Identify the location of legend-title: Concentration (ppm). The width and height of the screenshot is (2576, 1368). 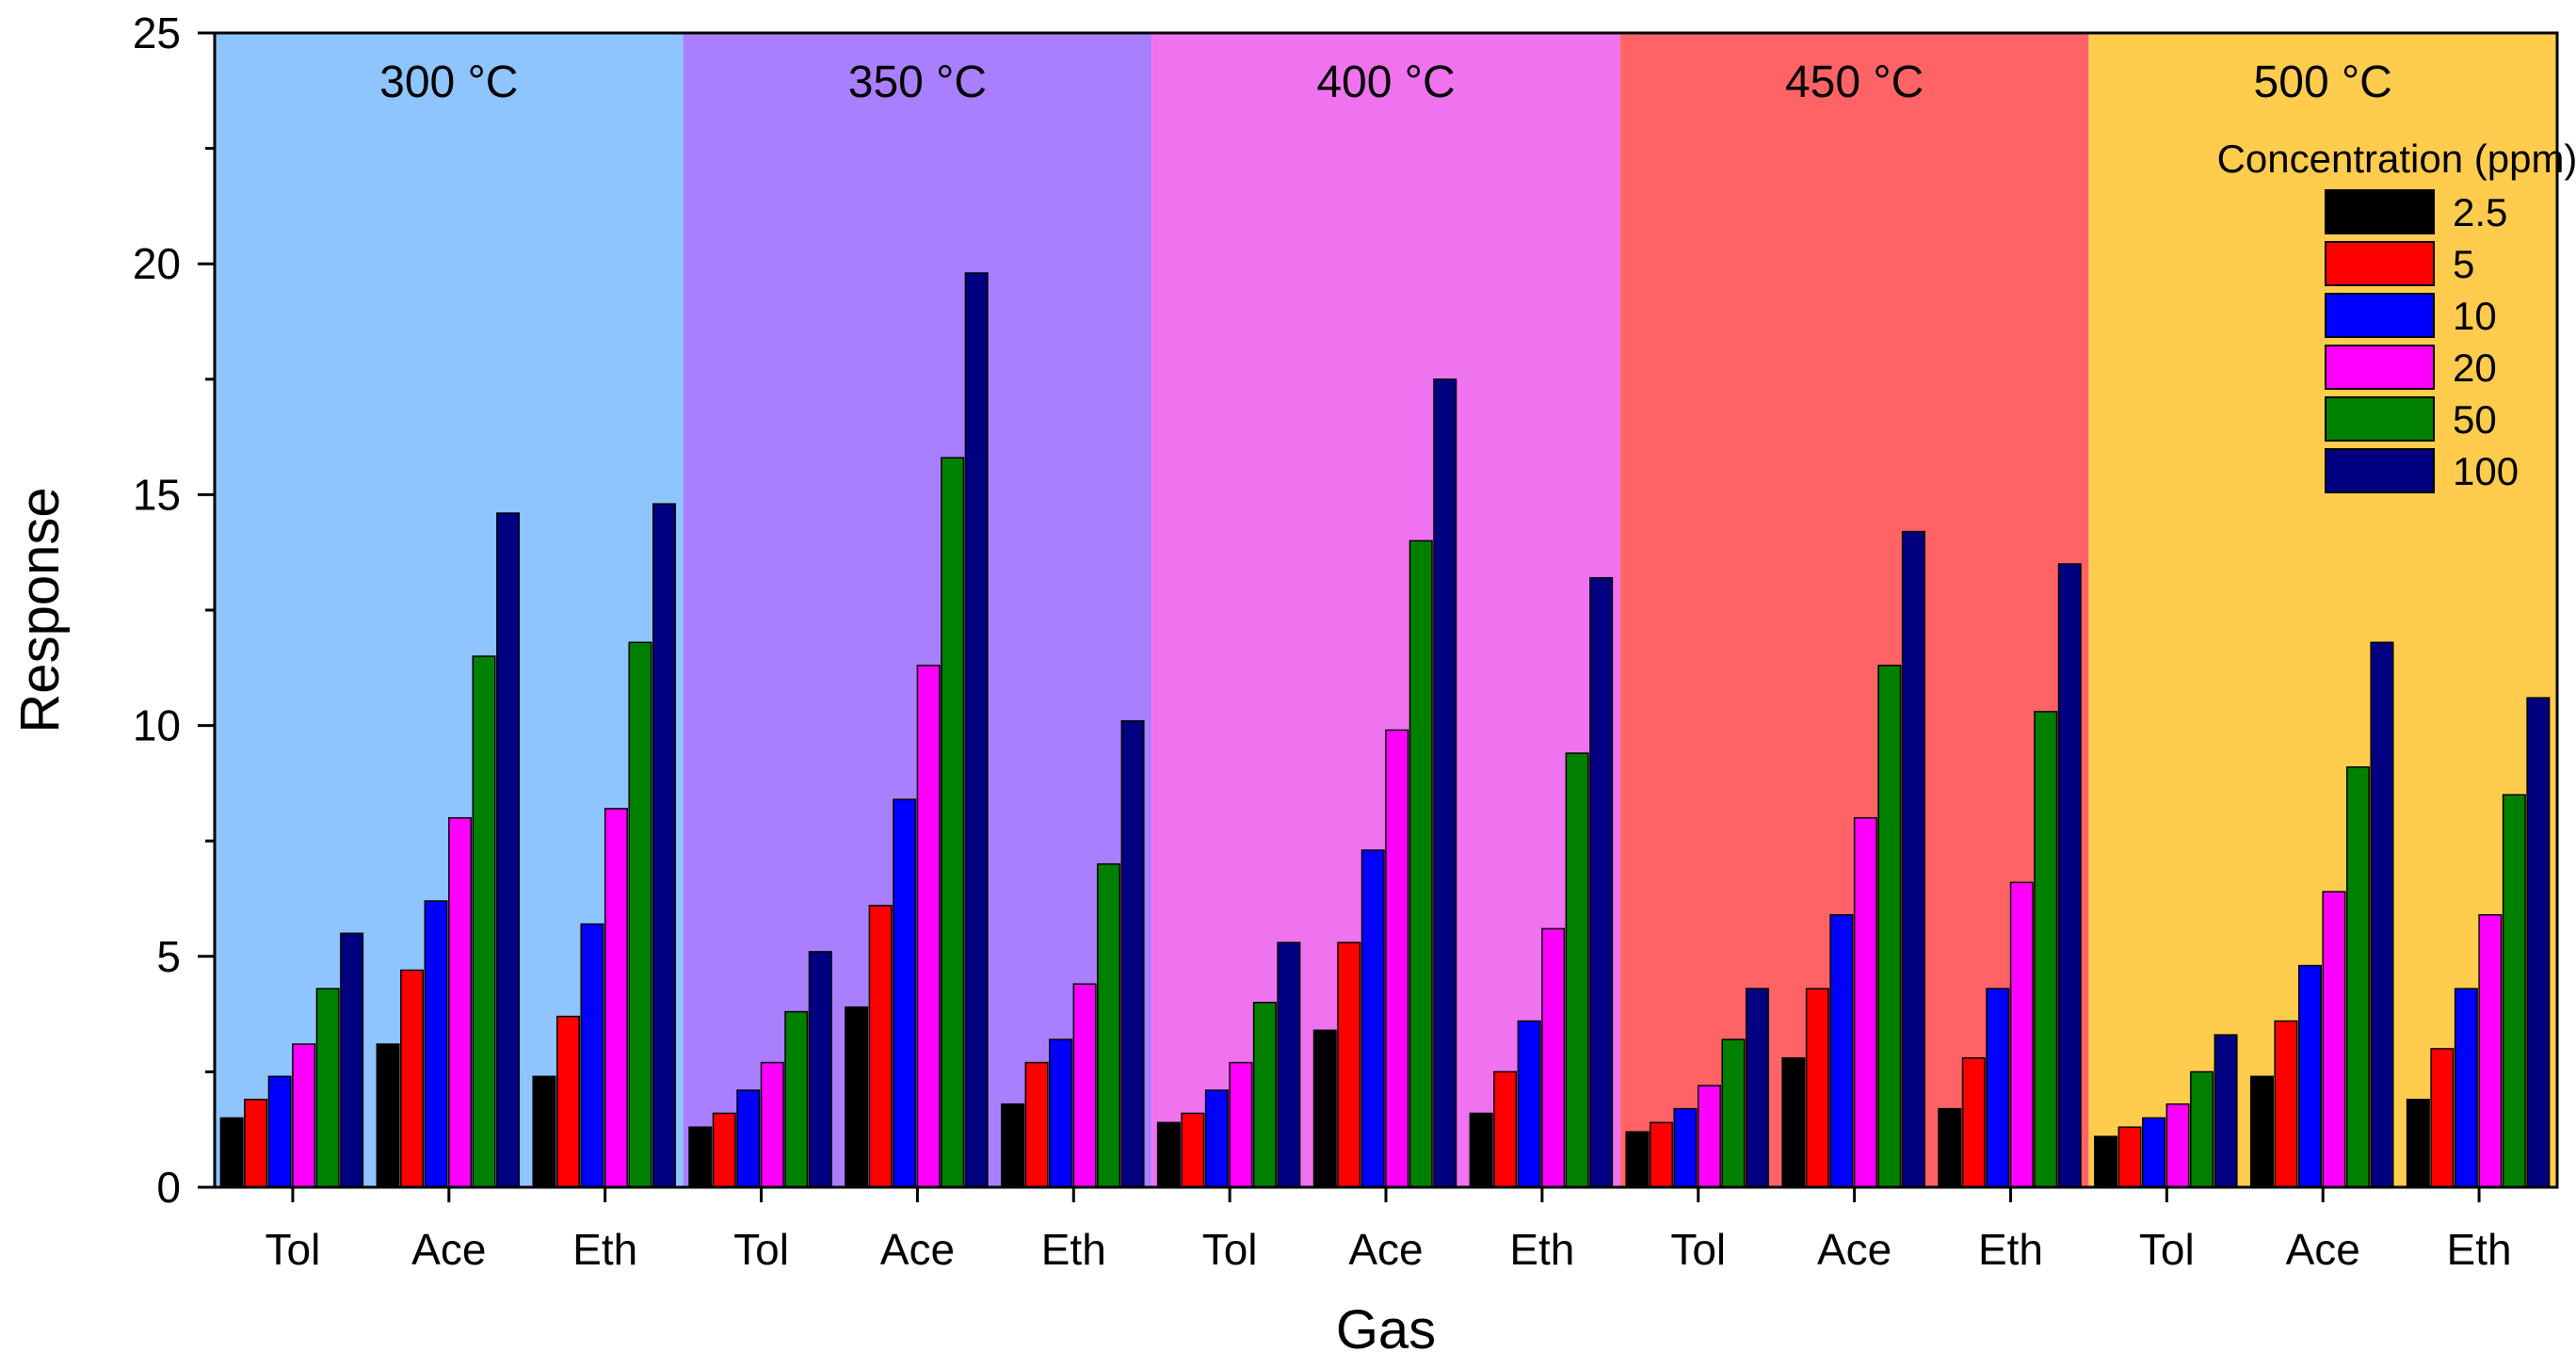
(2396, 159).